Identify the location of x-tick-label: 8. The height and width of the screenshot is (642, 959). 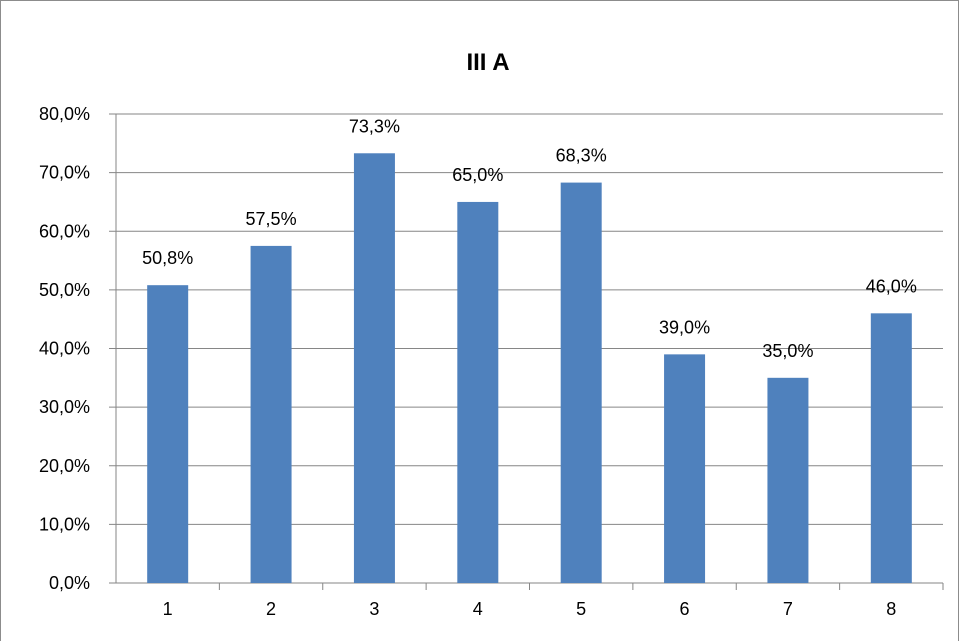
(891, 609).